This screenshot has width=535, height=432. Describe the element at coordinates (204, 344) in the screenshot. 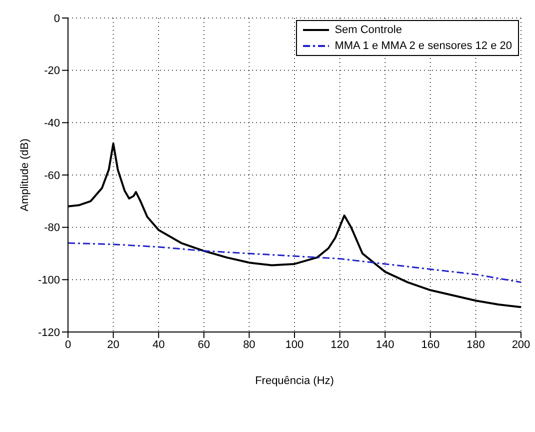

I see `x-tick-label: 60` at that location.